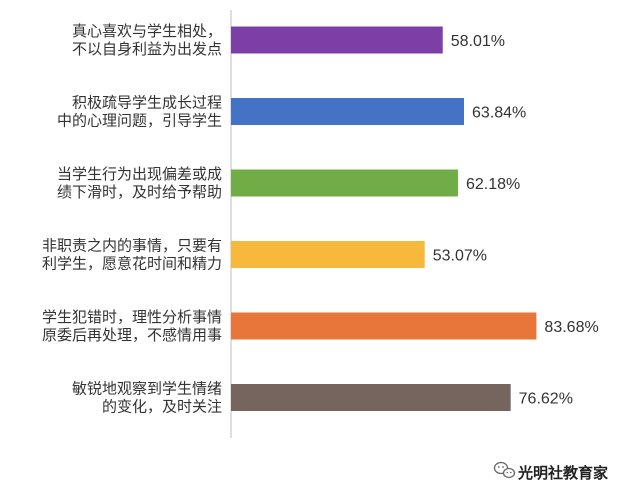 Image resolution: width=628 pixels, height=501 pixels. What do you see at coordinates (504, 470) in the screenshot?
I see `wechat-icon` at bounding box center [504, 470].